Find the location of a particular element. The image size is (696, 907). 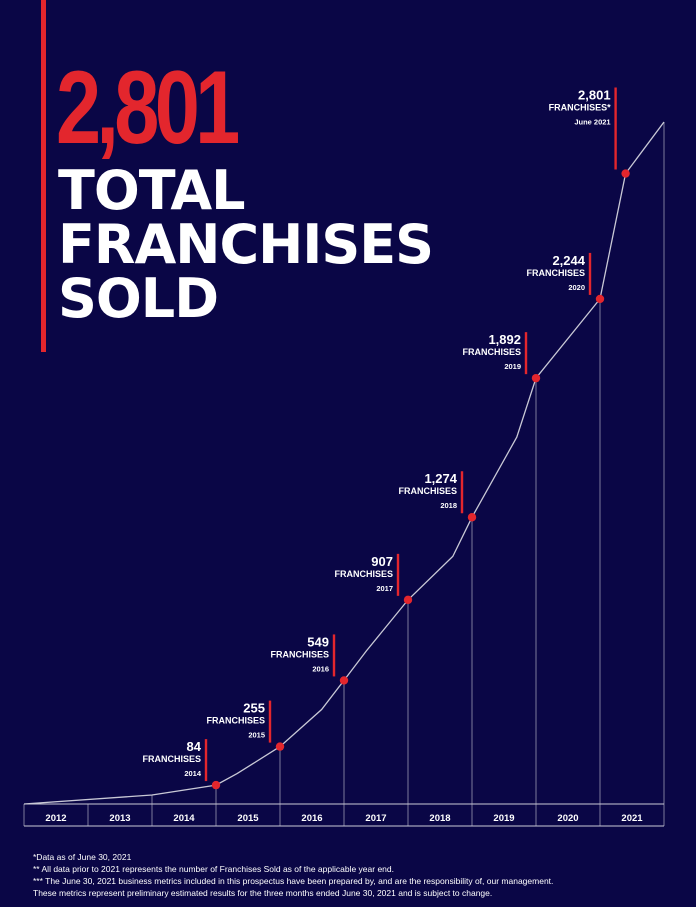

x-tick-label: 2020 is located at coordinates (567, 818).